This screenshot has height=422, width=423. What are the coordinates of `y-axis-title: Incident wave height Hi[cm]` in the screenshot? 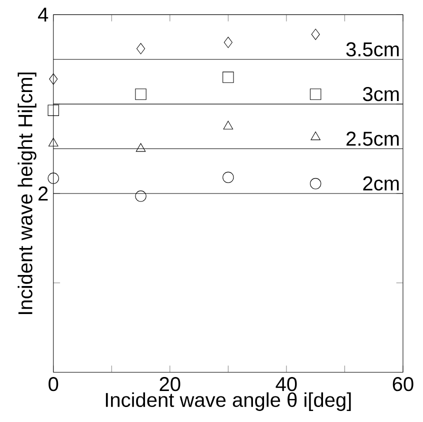 It's located at (27, 193).